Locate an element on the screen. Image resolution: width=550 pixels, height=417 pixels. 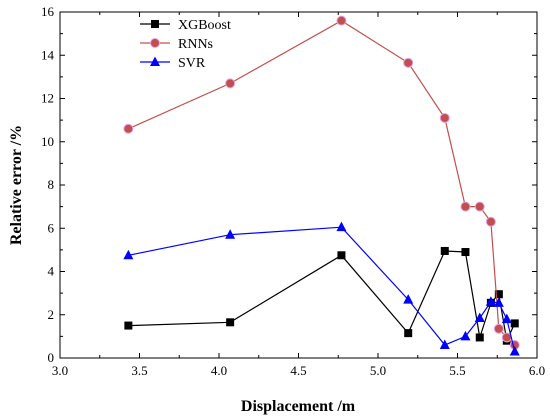
legend-item-xgboost: XGBoost is located at coordinates (185, 25).